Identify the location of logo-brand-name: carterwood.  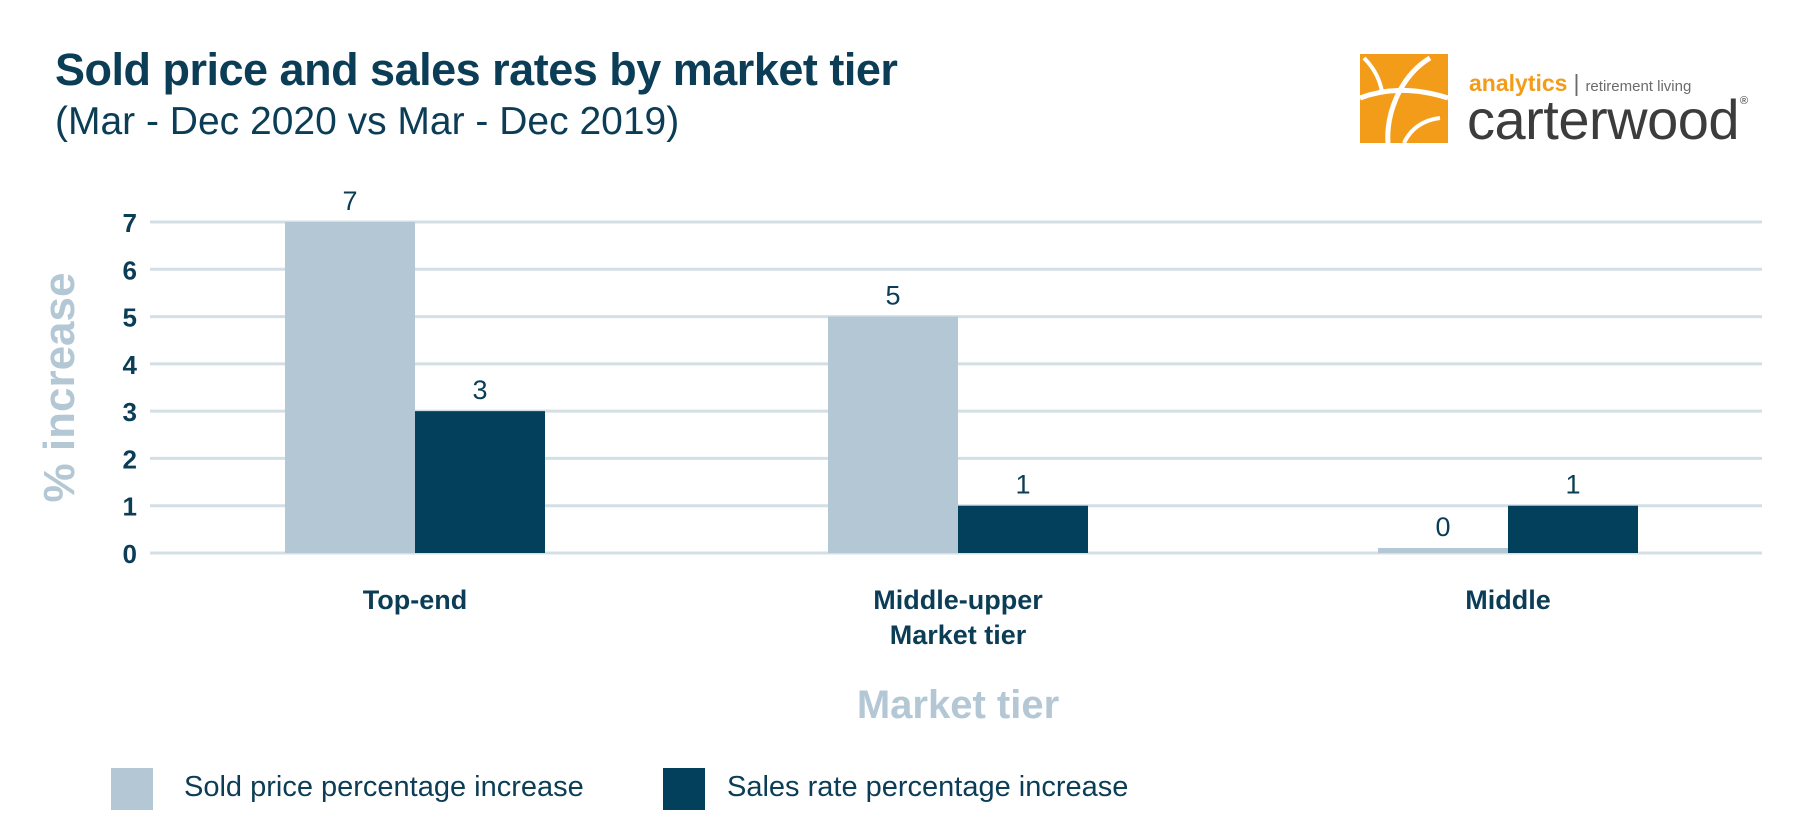
(1603, 119).